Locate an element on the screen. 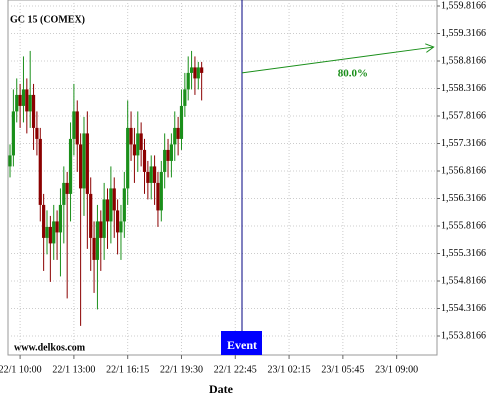  y-tick-label: 1,554.3166 is located at coordinates (463, 308).